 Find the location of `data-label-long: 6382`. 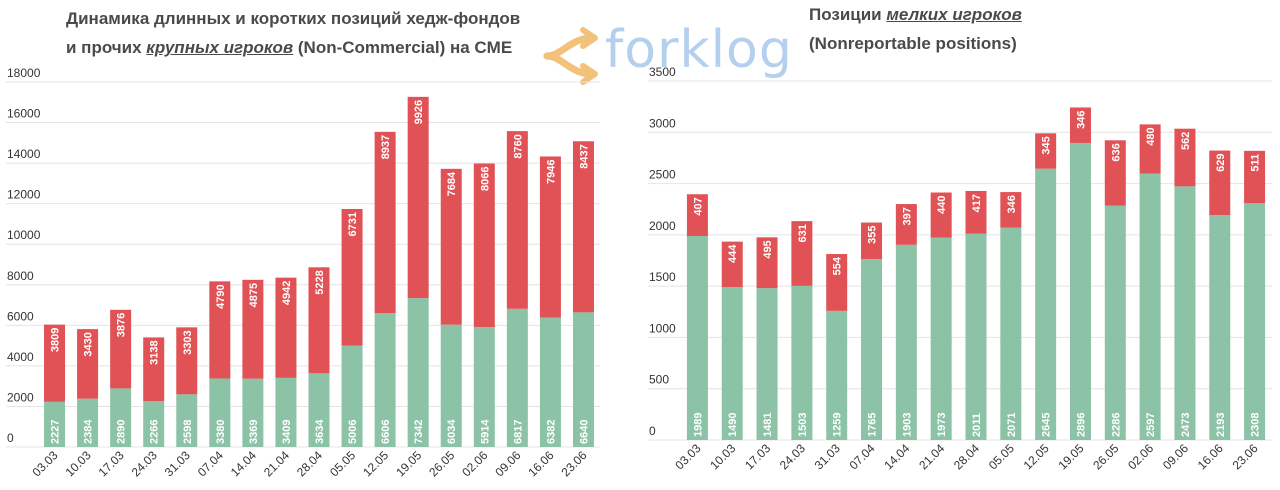

data-label-long: 6382 is located at coordinates (551, 432).